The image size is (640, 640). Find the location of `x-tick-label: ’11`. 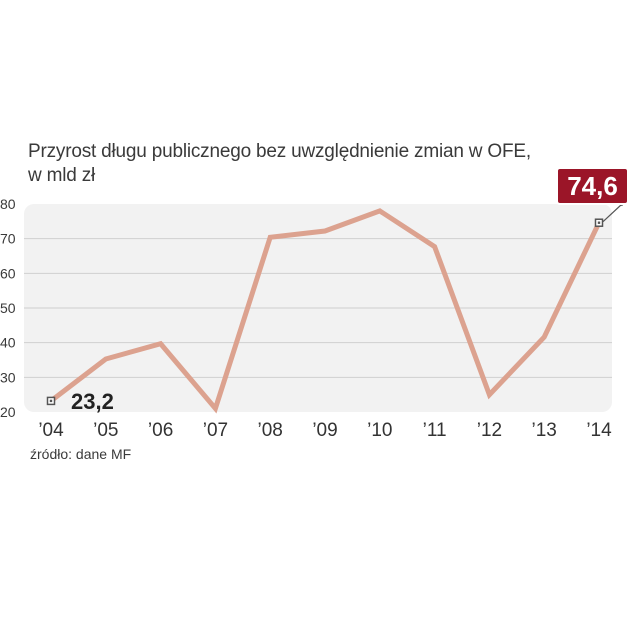

x-tick-label: ’11 is located at coordinates (435, 430).